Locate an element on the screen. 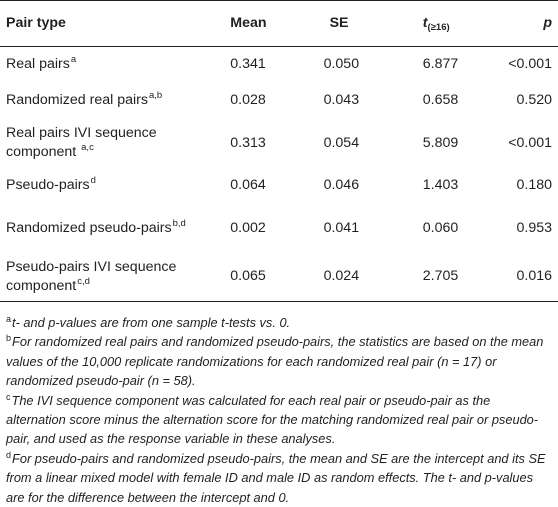  pair-type-label: Randomized pseudo-pairs is located at coordinates (89, 227).